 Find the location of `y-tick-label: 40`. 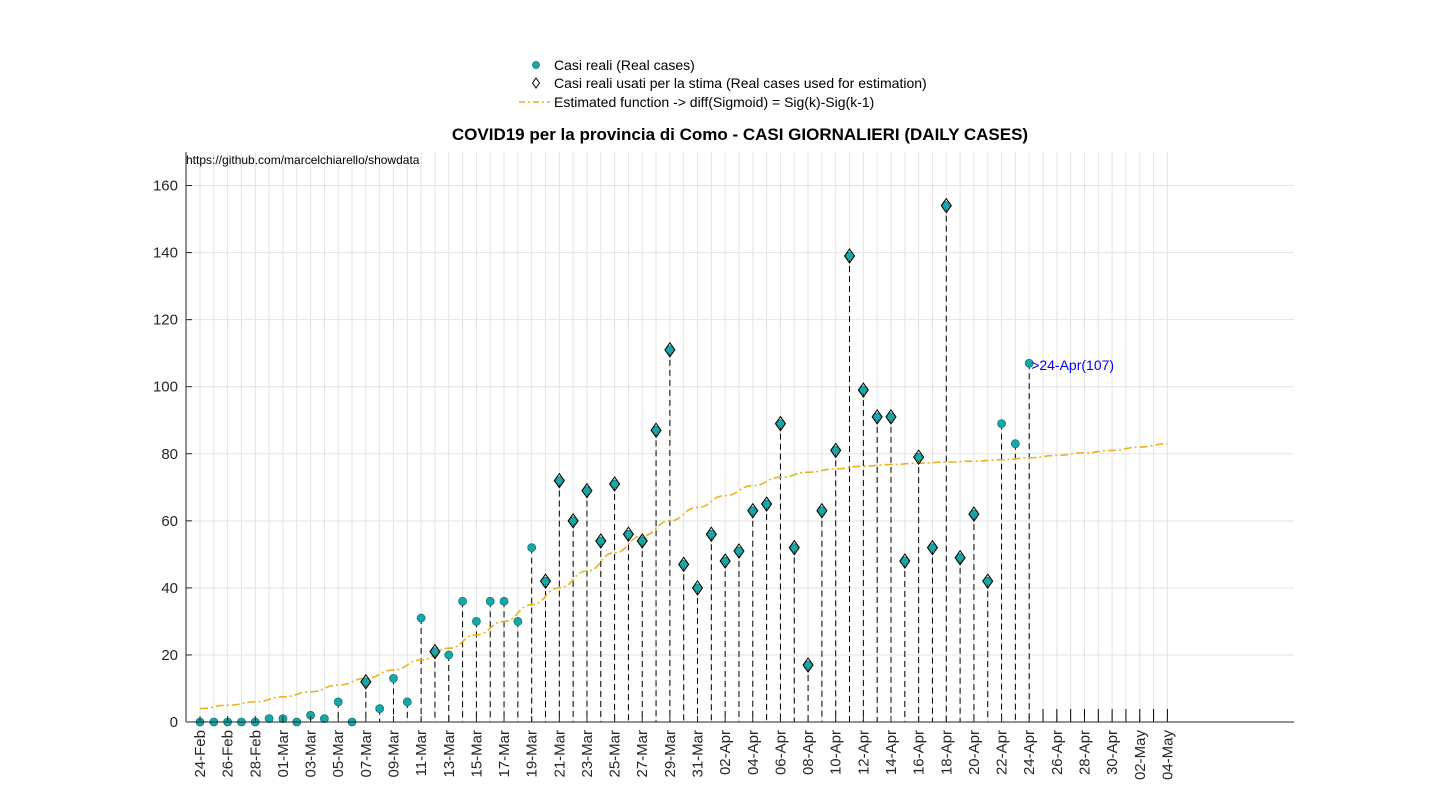

y-tick-label: 40 is located at coordinates (169, 588).